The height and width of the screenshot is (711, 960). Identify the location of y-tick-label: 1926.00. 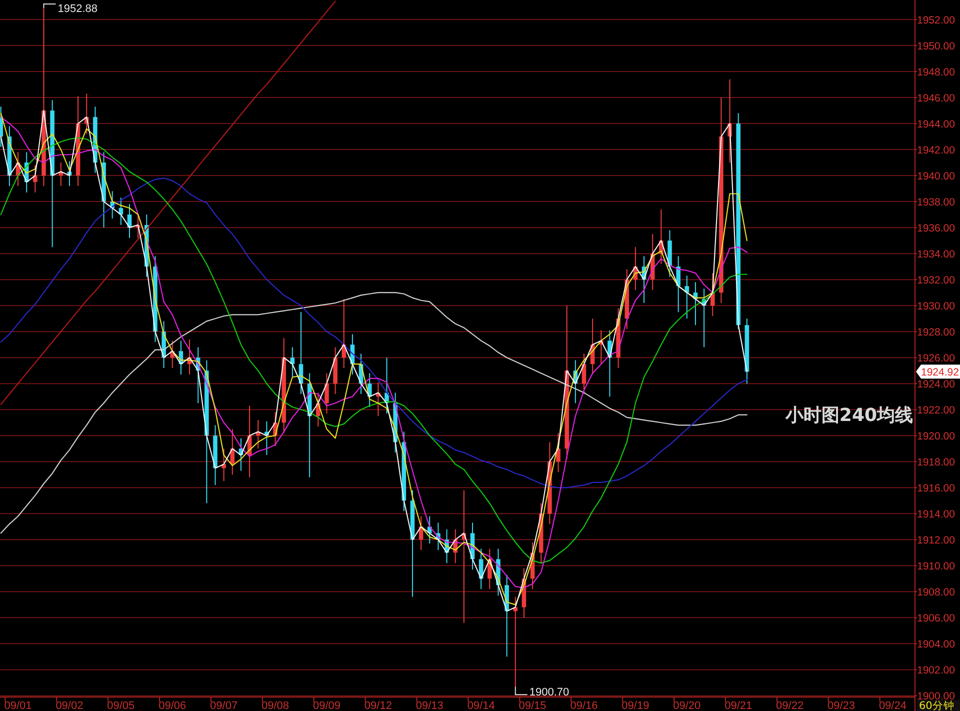
(936, 358).